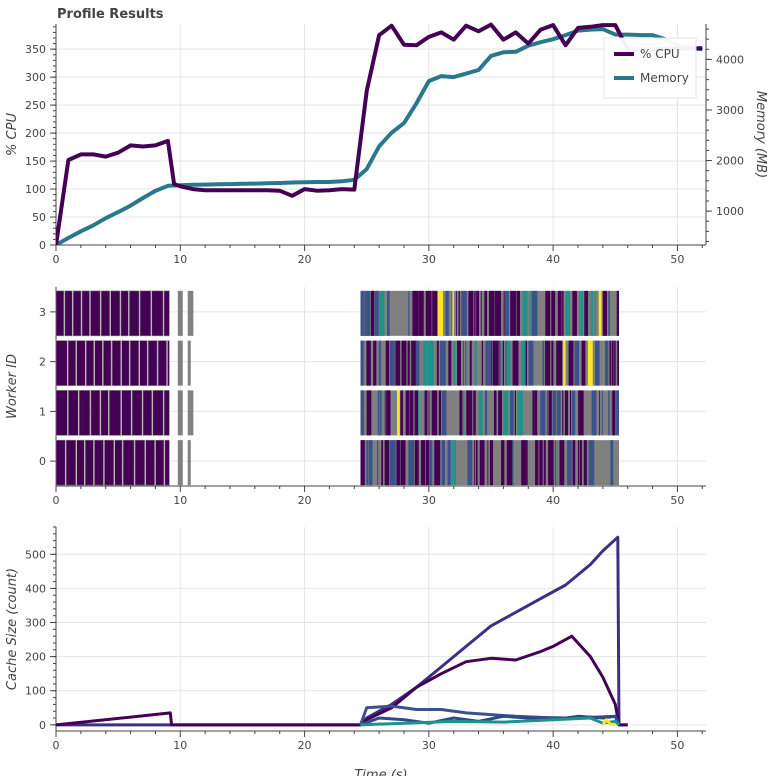 This screenshot has height=776, width=776. What do you see at coordinates (39, 217) in the screenshot?
I see `y-tick-label: 50` at bounding box center [39, 217].